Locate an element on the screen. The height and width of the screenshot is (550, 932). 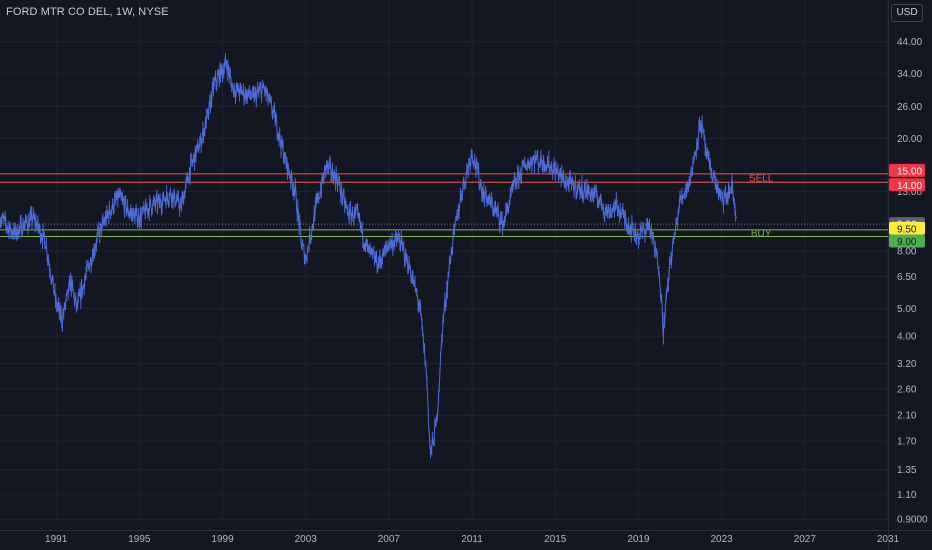
x-tick-label: 2011 is located at coordinates (472, 539).